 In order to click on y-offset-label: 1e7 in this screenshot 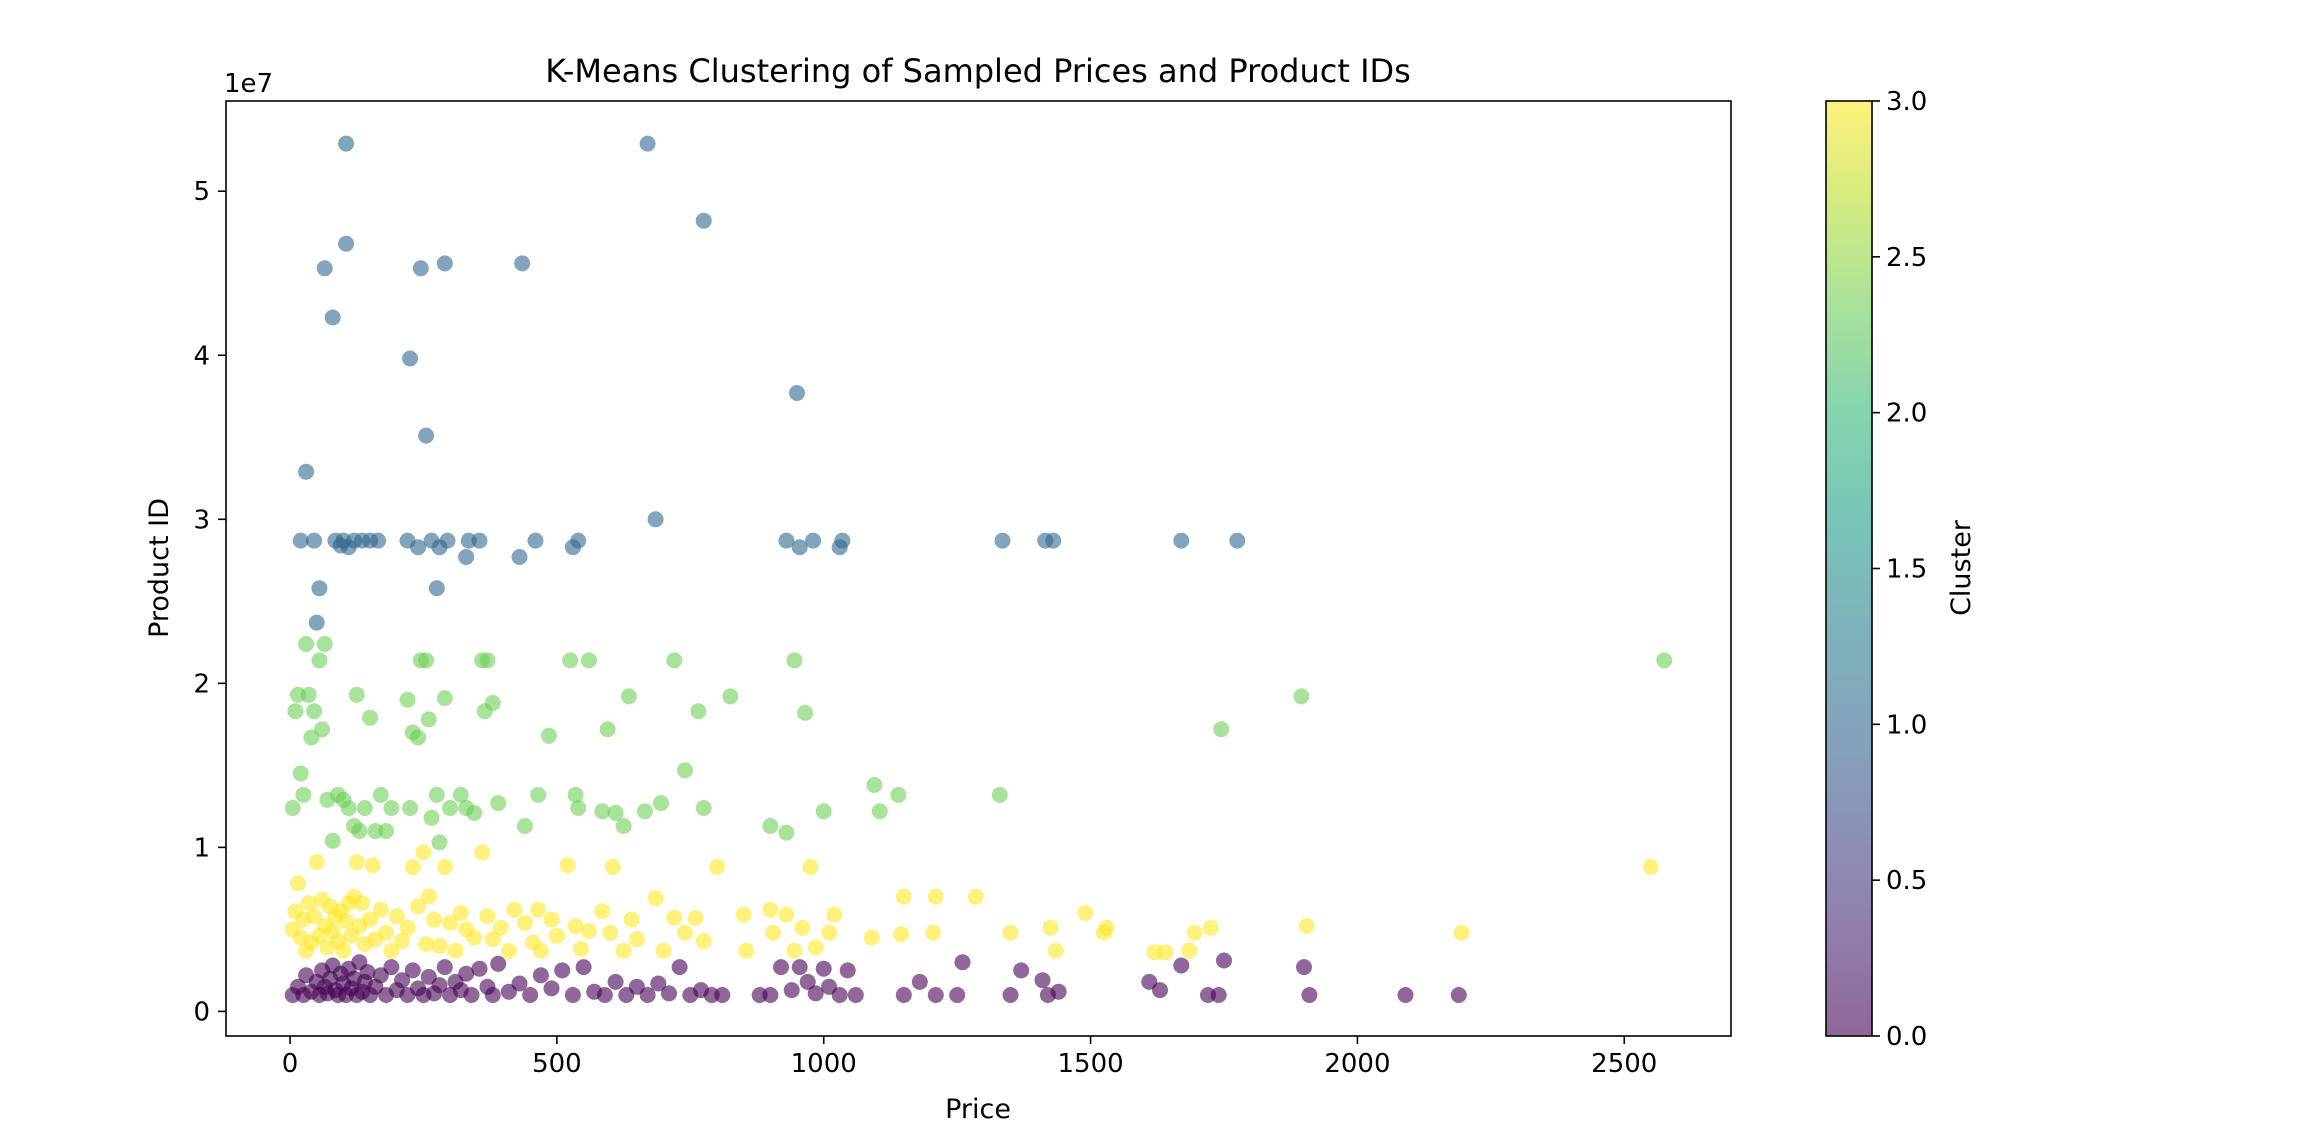, I will do `click(248, 84)`.